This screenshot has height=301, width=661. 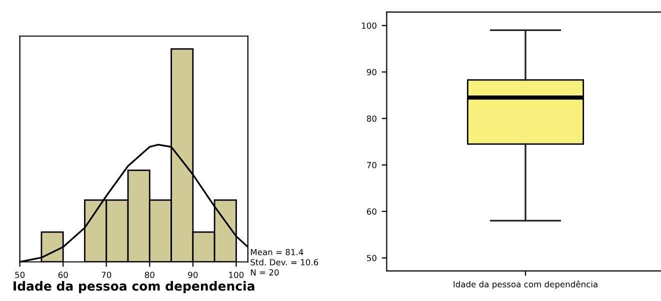 I want to click on y-tick-label: 50, so click(x=371, y=258).